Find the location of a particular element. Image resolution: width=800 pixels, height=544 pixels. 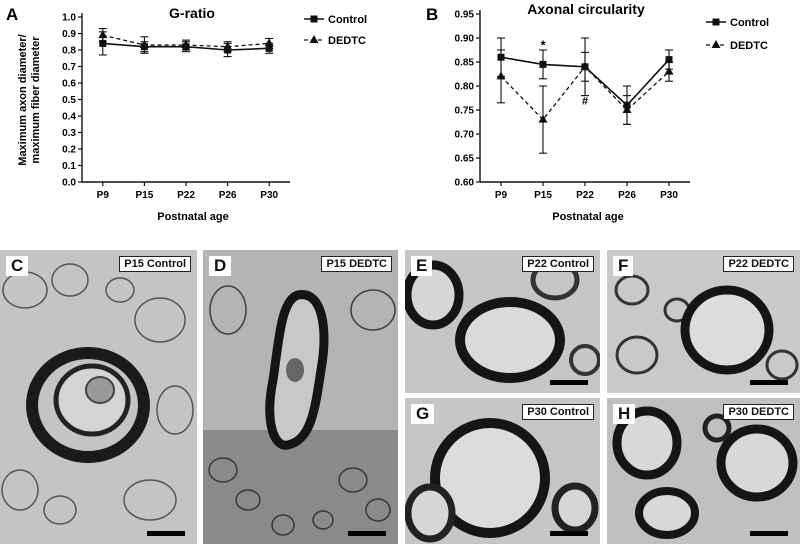

micrograph-h-label: P30 DEDTC is located at coordinates (758, 412).